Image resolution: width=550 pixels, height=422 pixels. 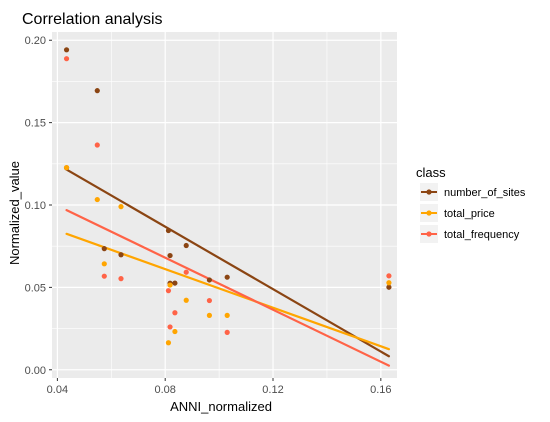 I want to click on x-tick-label: 0.08, so click(x=164, y=390).